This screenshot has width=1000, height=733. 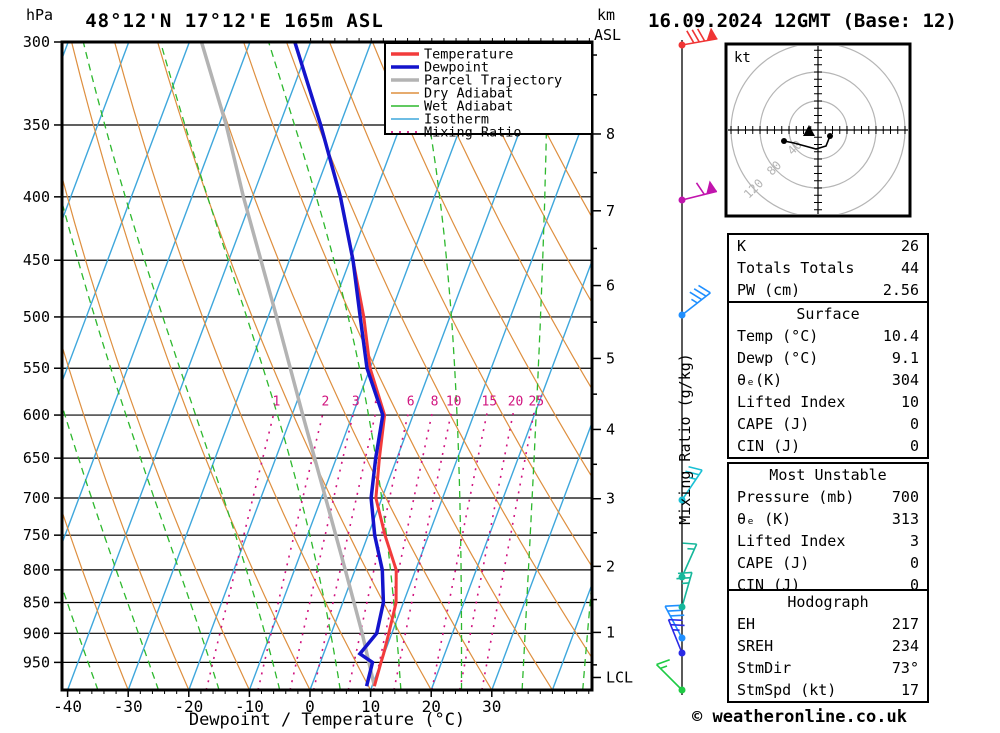 I want to click on legend-label: Dry Adiabat, so click(x=468, y=94).